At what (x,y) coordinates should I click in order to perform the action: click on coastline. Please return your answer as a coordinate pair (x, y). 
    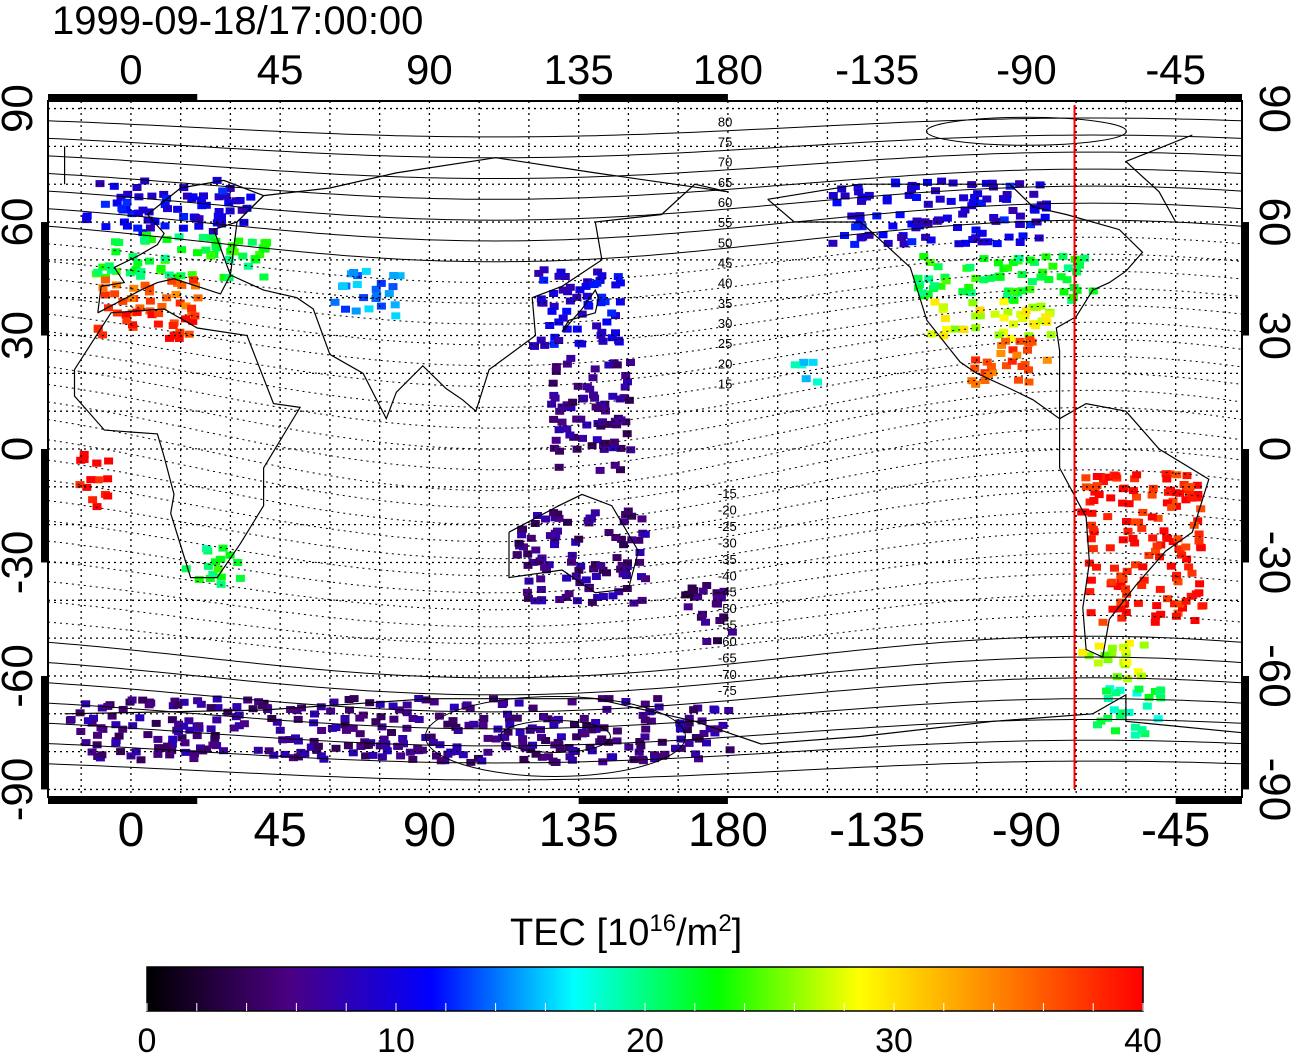
    Looking at the image, I should click on (580, 310).